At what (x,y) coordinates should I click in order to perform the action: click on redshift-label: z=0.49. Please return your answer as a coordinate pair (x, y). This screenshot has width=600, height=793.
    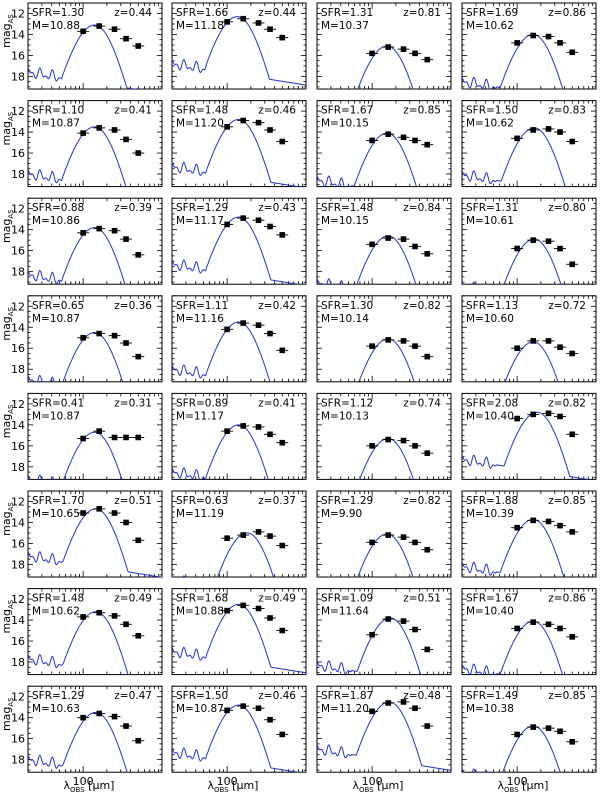
    Looking at the image, I should click on (133, 599).